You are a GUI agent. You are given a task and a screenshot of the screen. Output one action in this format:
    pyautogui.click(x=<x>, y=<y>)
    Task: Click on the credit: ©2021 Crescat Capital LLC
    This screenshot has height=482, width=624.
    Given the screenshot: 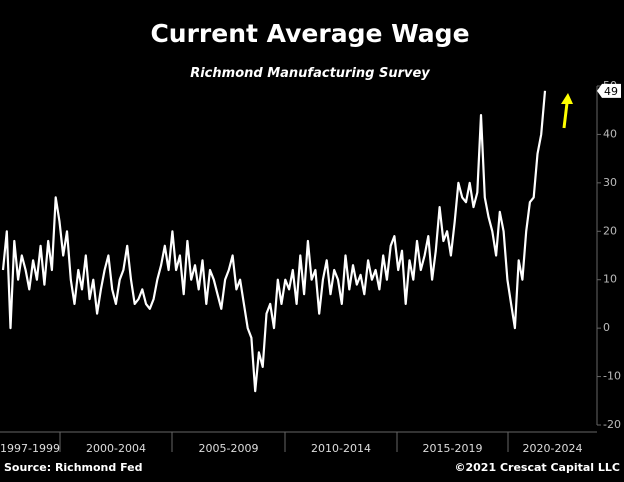 What is the action you would take?
    pyautogui.click(x=538, y=467)
    